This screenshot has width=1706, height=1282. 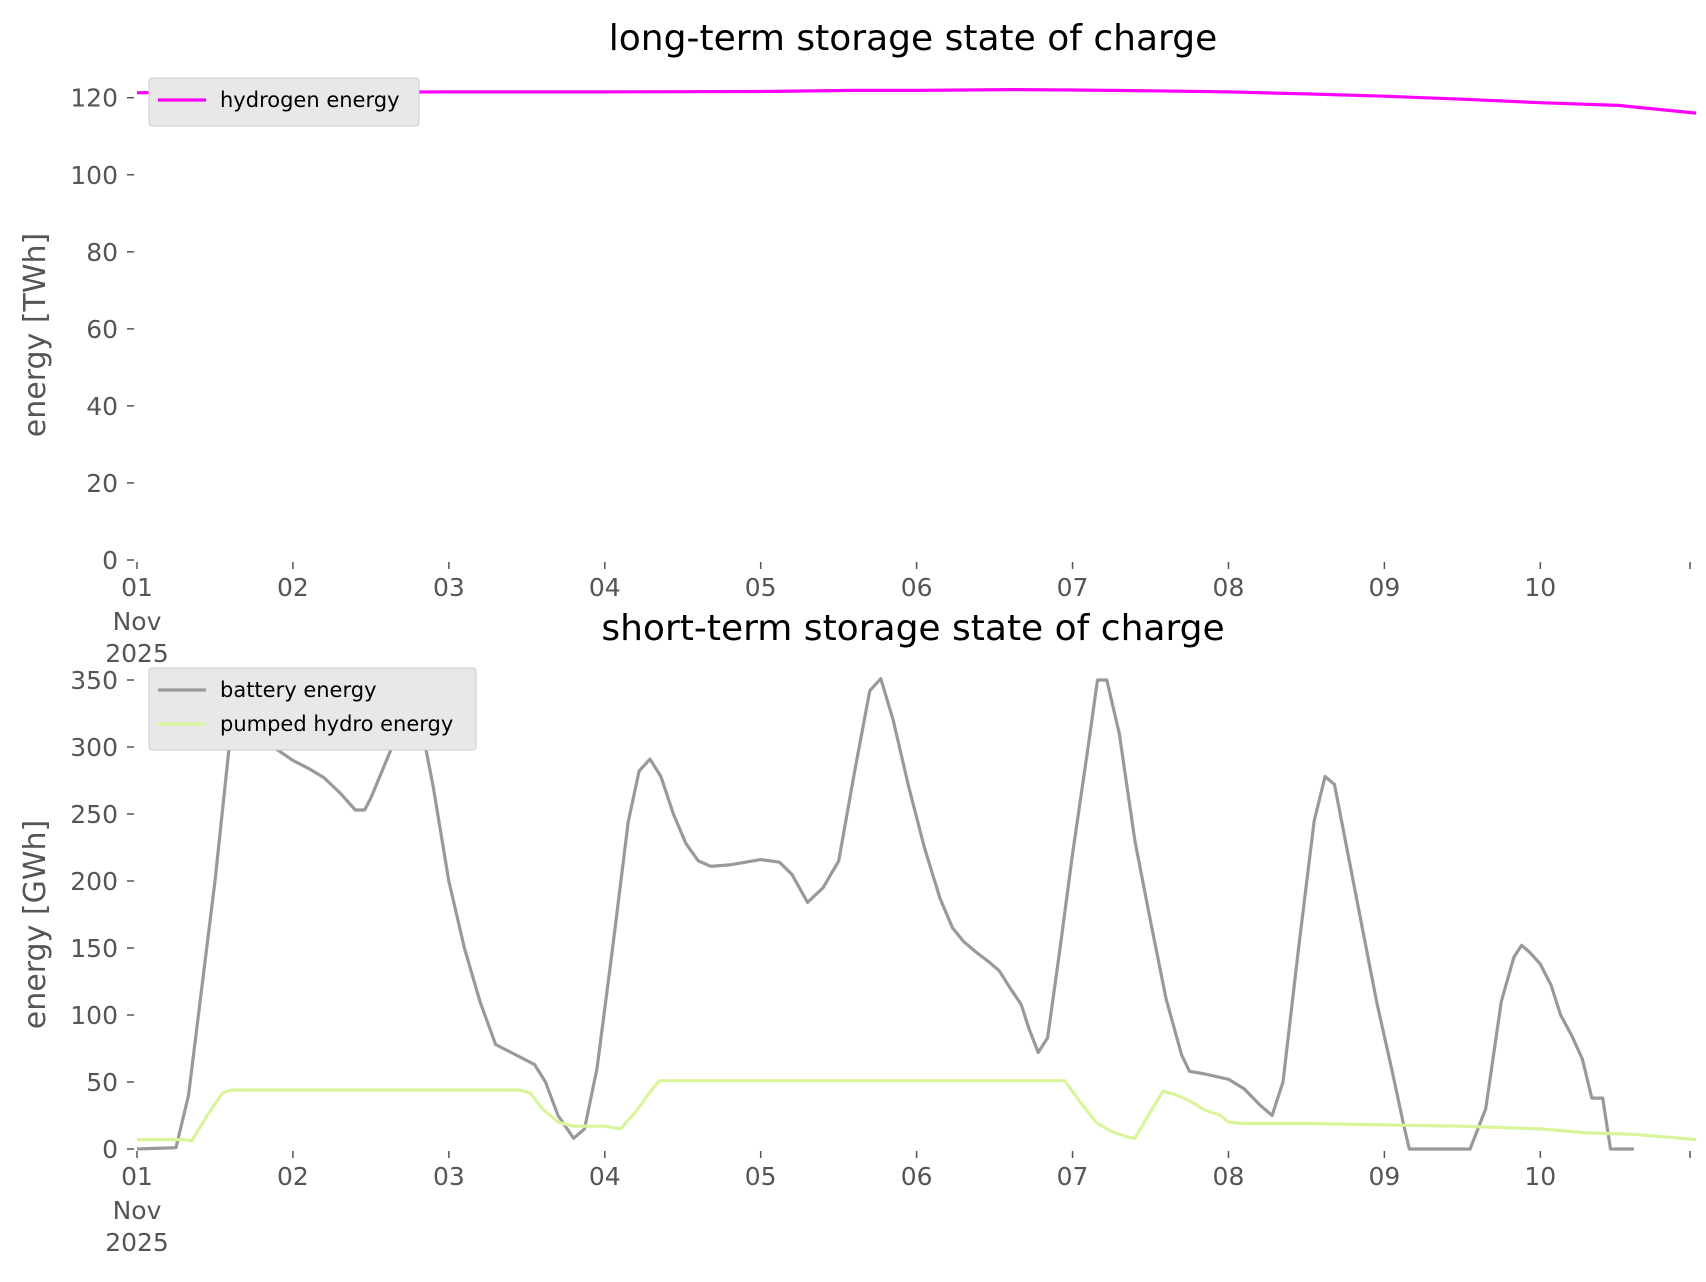 What do you see at coordinates (916, 101) in the screenshot?
I see `top-series-line-hydrogen-energy` at bounding box center [916, 101].